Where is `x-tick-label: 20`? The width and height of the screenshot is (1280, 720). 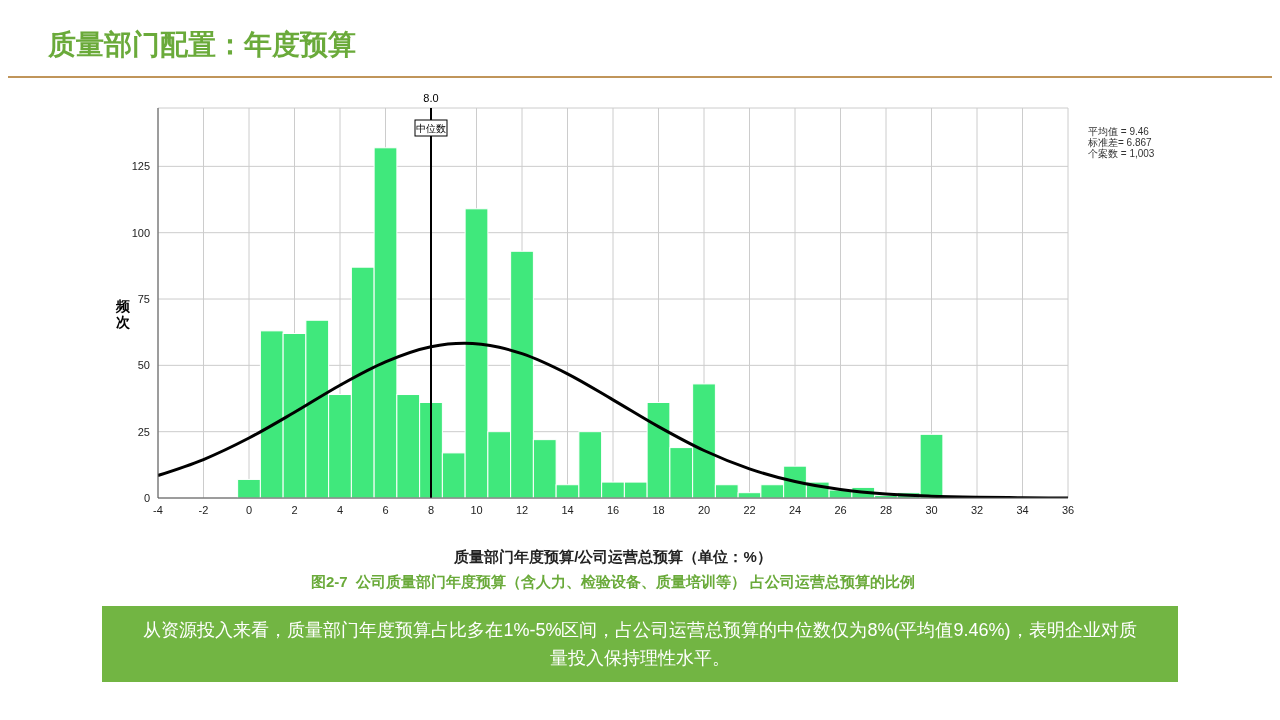 x-tick-label: 20 is located at coordinates (704, 509).